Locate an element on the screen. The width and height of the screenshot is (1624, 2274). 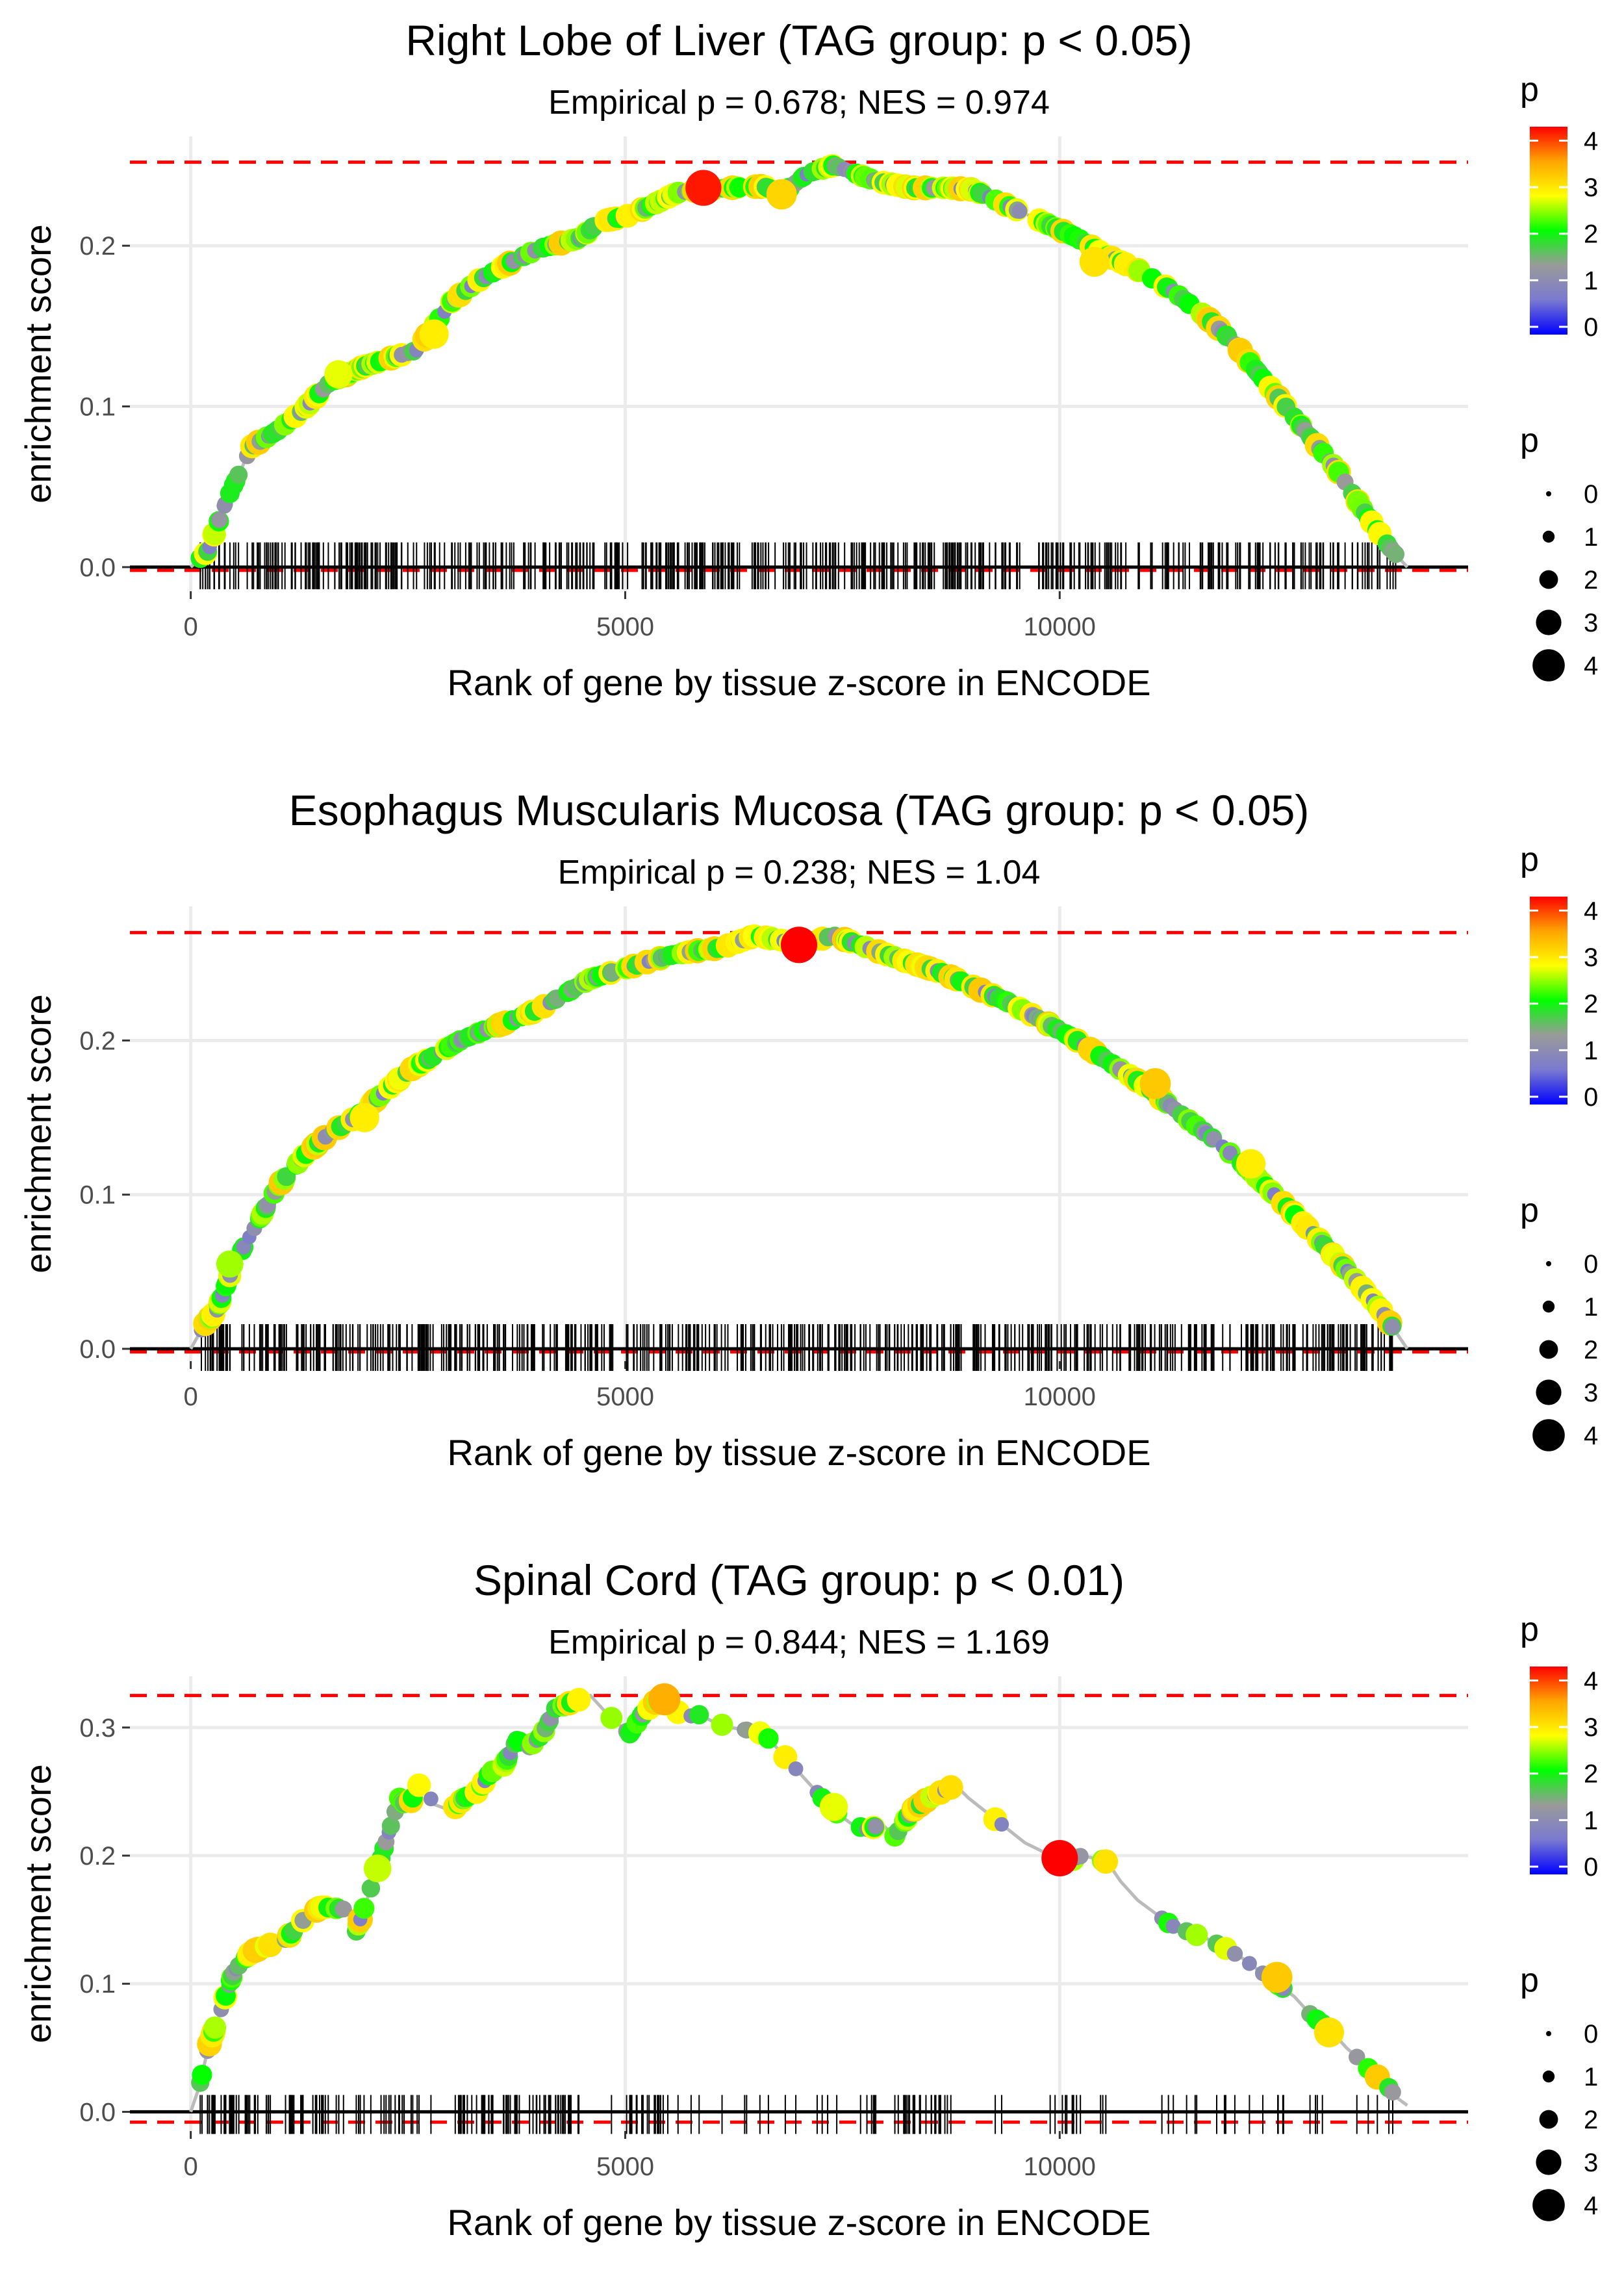
chart-subtitle: Empirical p = 0.238; NES = 1.04 is located at coordinates (799, 872).